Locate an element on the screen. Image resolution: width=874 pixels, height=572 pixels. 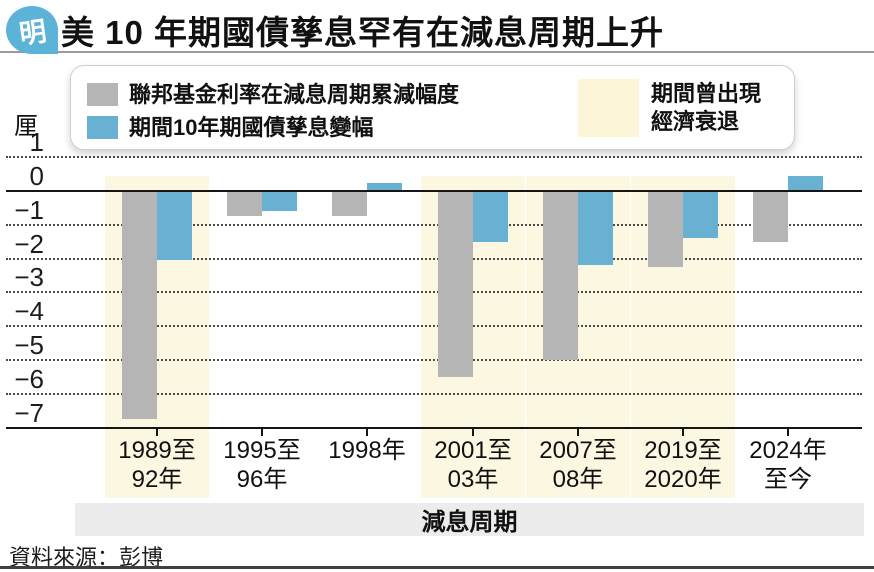
y-tick-label: 0 is located at coordinates (36, 176).